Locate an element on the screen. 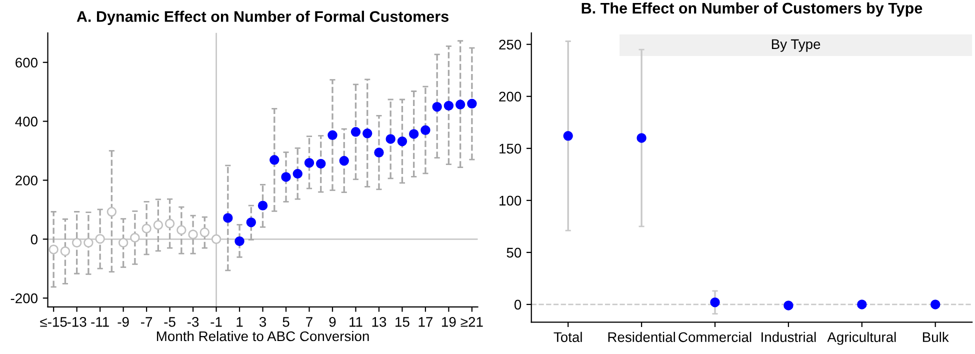 This screenshot has height=354, width=975. x-tick-label: Industrial is located at coordinates (789, 337).